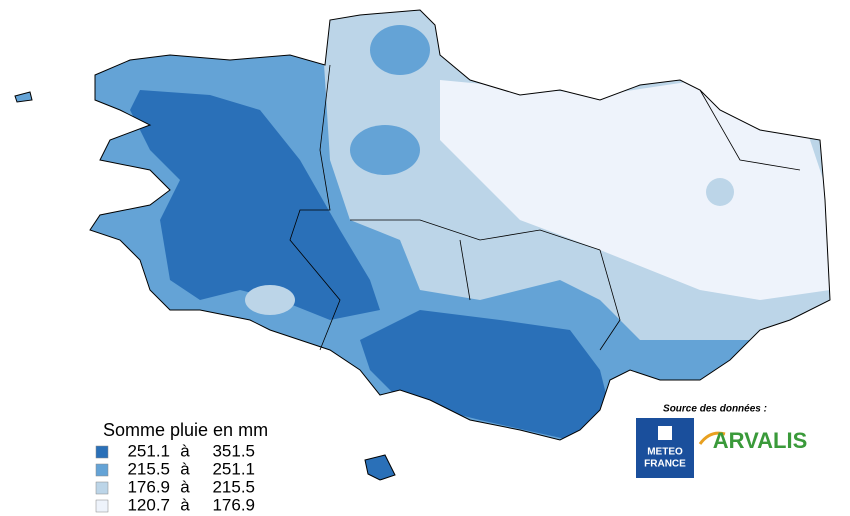 The image size is (850, 516). What do you see at coordinates (665, 433) in the screenshot?
I see `meteo-icon` at bounding box center [665, 433].